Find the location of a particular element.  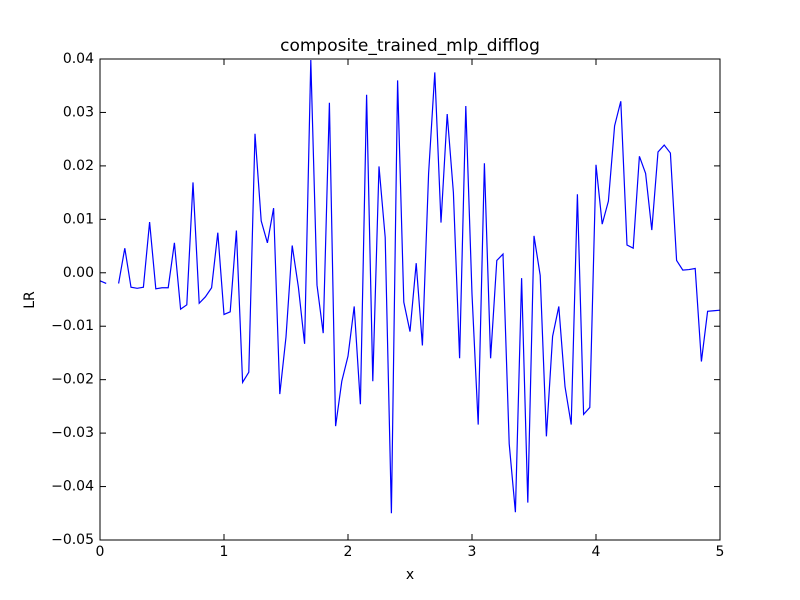

y-tick-label: 0.04 is located at coordinates (78, 59).